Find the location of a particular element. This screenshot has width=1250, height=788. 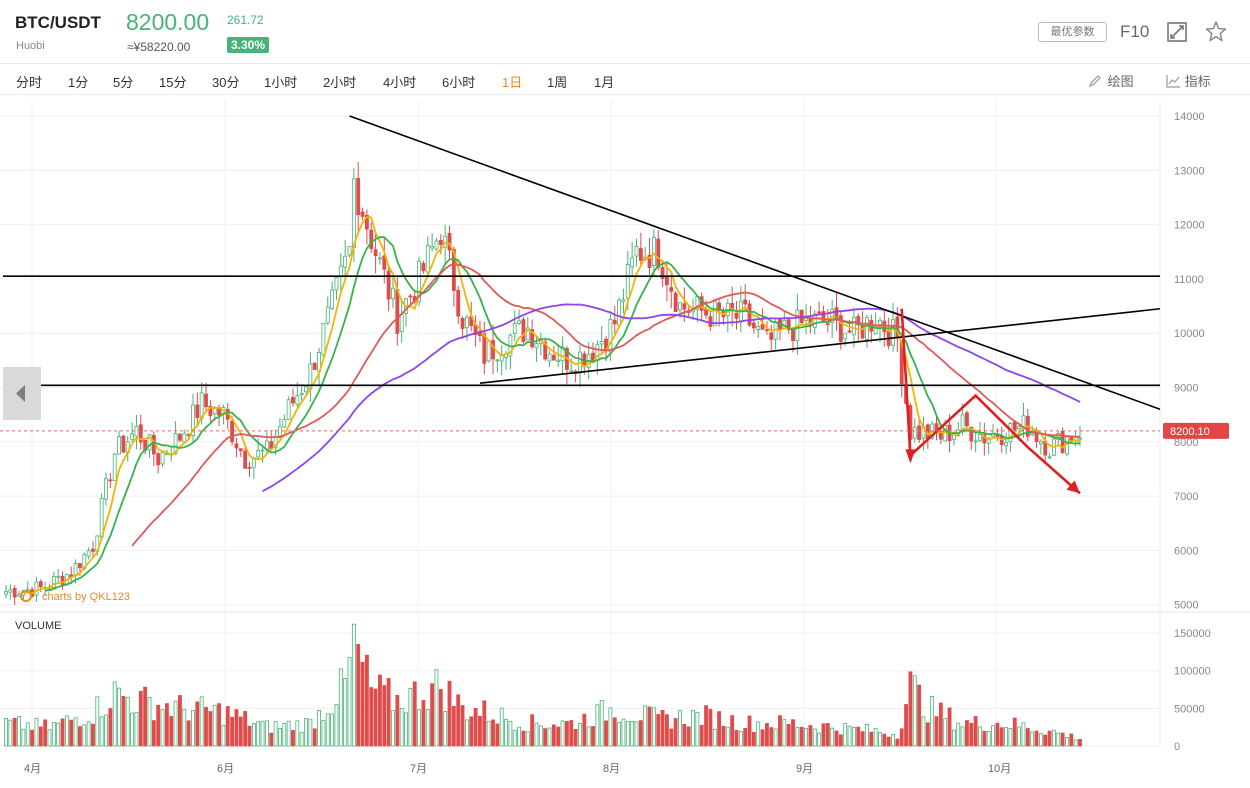

scroll-left-button is located at coordinates (22, 393).